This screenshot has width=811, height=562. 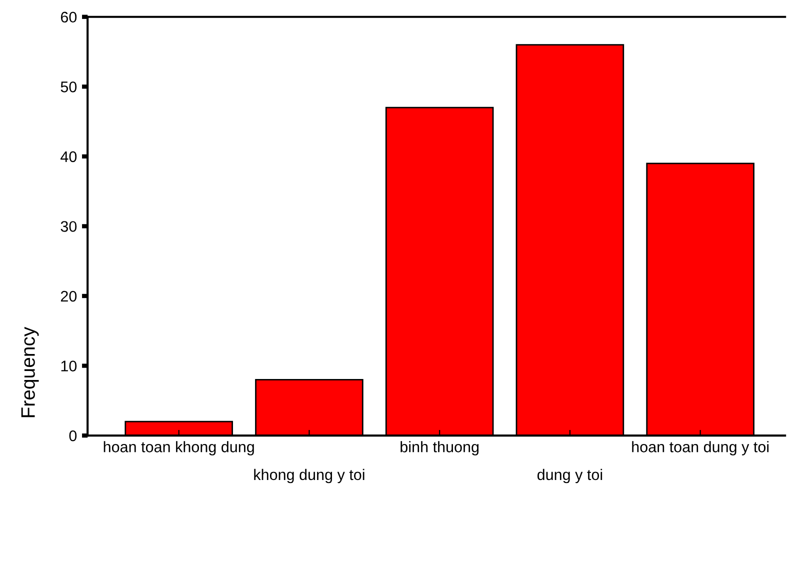 I want to click on y-tick-label: 50, so click(x=68, y=87).